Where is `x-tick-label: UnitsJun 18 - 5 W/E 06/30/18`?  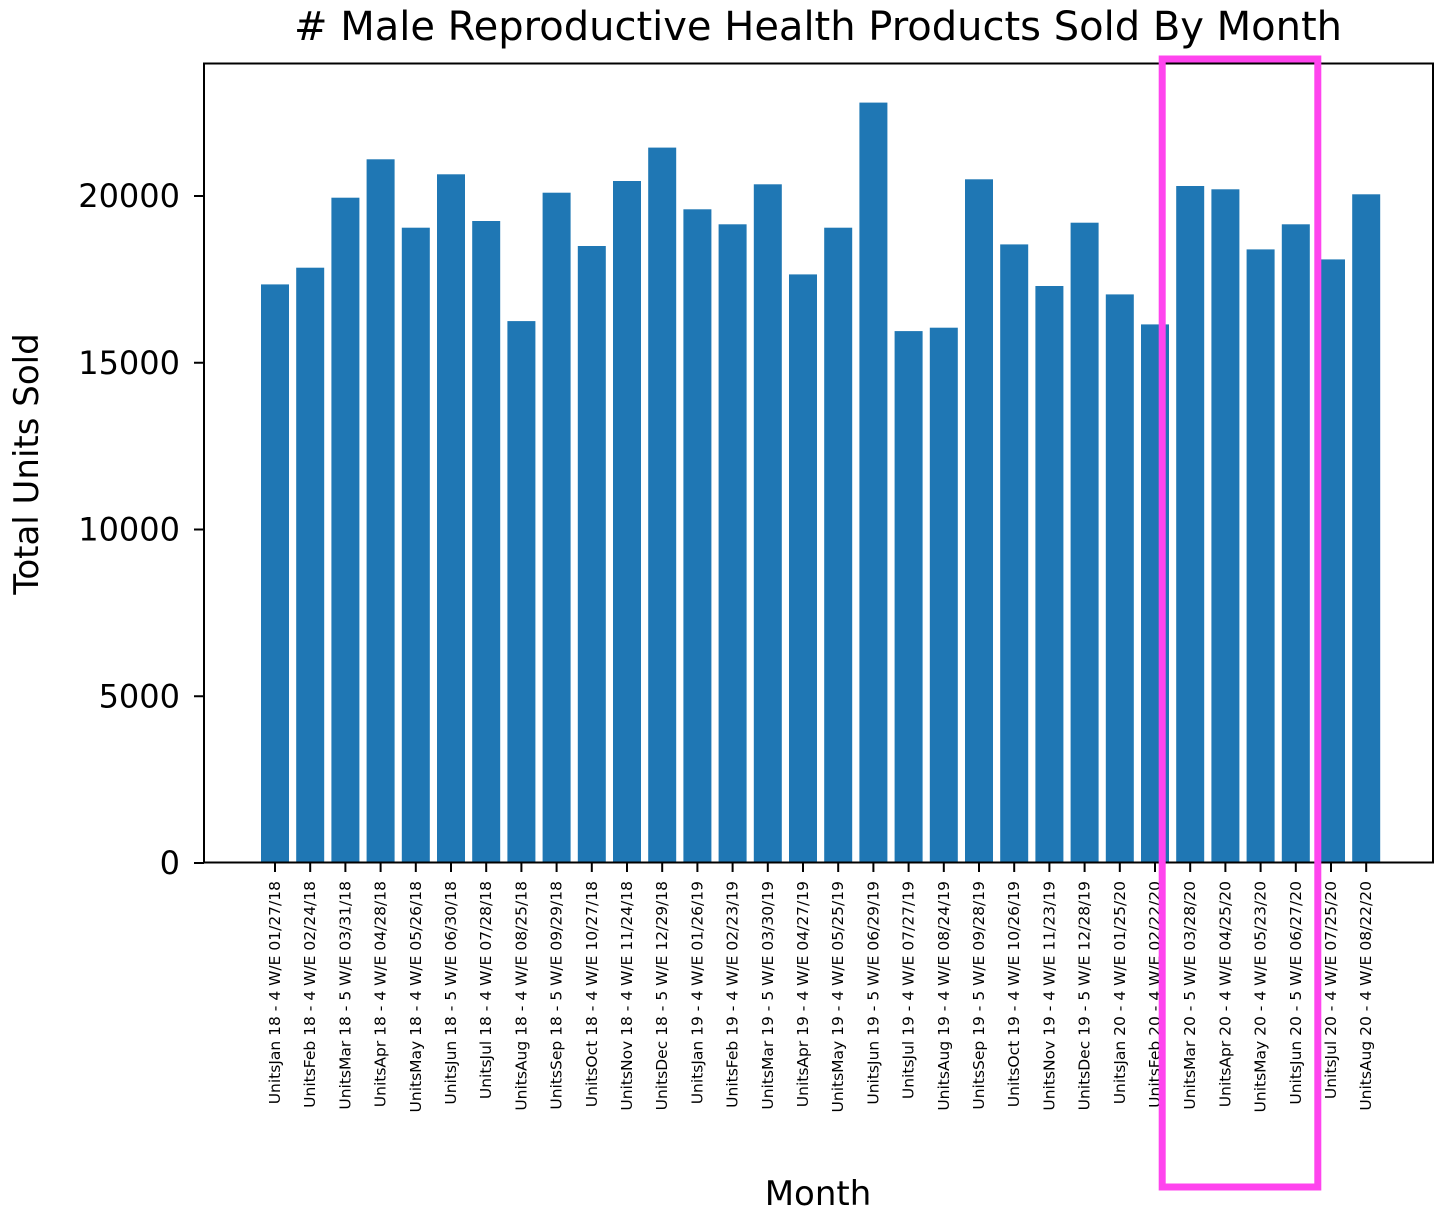
x-tick-label: UnitsJun 18 - 5 W/E 06/30/18 is located at coordinates (451, 993).